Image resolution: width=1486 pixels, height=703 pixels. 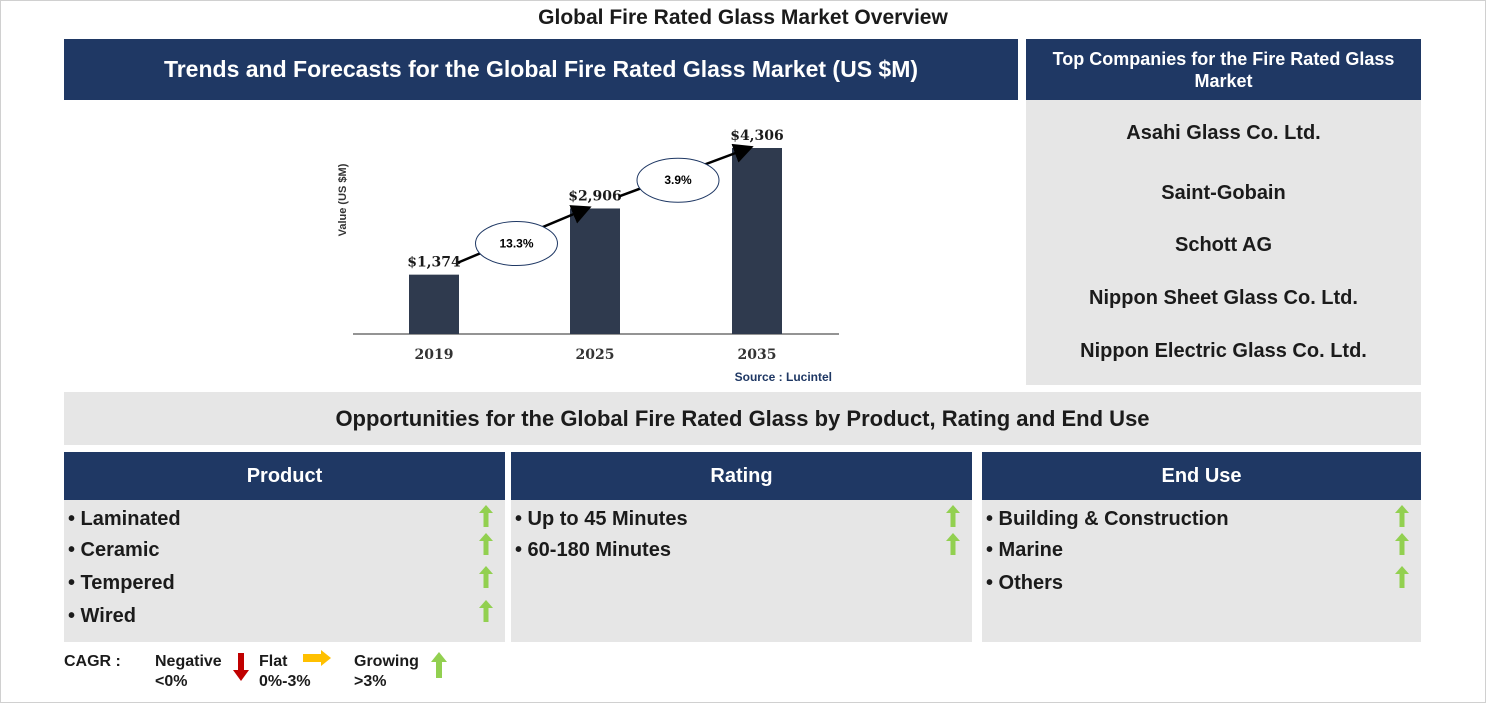 I want to click on segment-header-end-use: End Use, so click(x=1201, y=476).